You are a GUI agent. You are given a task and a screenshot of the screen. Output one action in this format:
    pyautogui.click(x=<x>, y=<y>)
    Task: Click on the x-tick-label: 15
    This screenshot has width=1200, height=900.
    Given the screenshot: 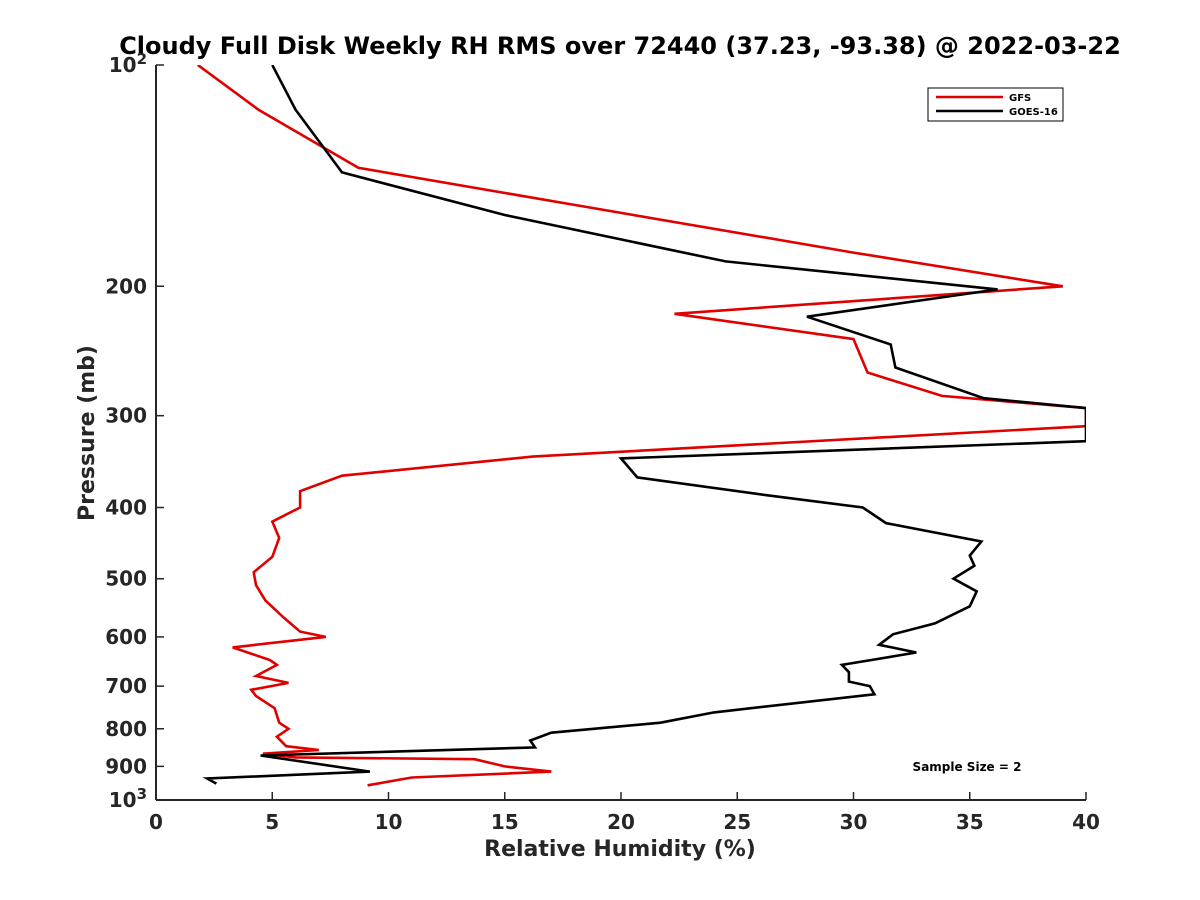 What is the action you would take?
    pyautogui.click(x=505, y=822)
    